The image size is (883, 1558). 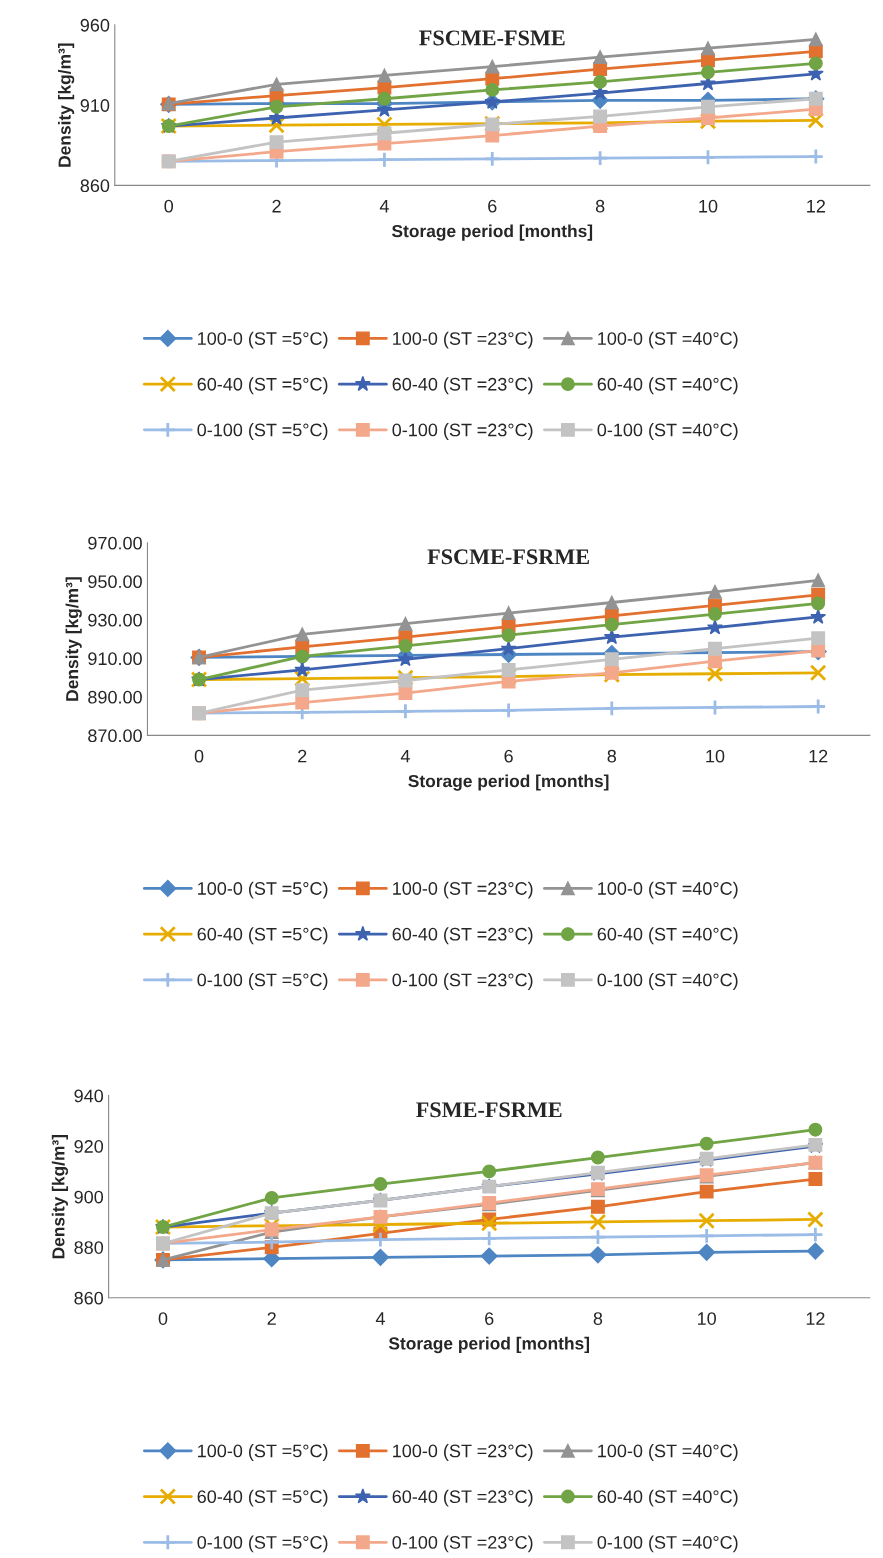 What do you see at coordinates (115, 697) in the screenshot?
I see `y-tick-label: 890.00` at bounding box center [115, 697].